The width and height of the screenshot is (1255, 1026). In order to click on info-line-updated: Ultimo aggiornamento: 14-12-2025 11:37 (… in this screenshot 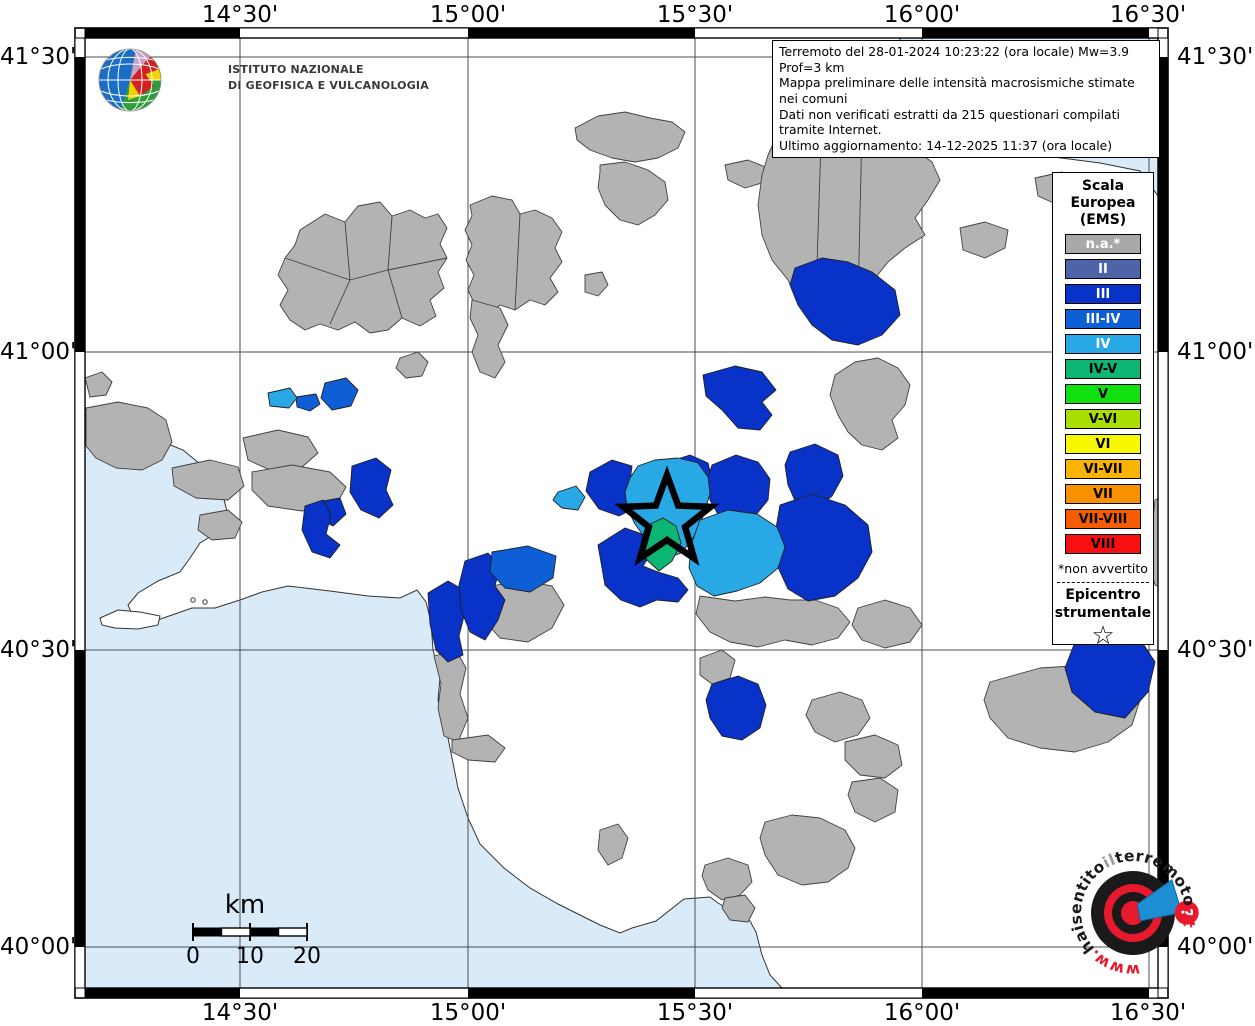, I will do `click(946, 145)`.